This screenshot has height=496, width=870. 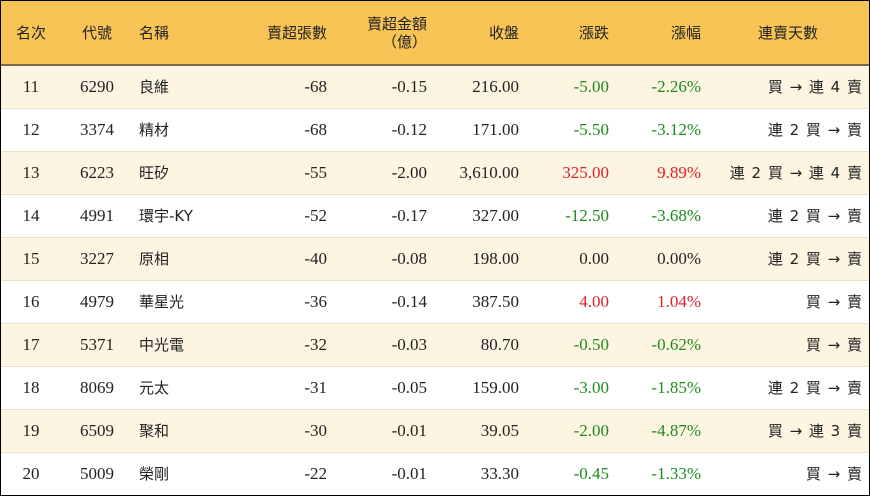 I want to click on change-pct-cell: 1.04%, so click(x=679, y=301).